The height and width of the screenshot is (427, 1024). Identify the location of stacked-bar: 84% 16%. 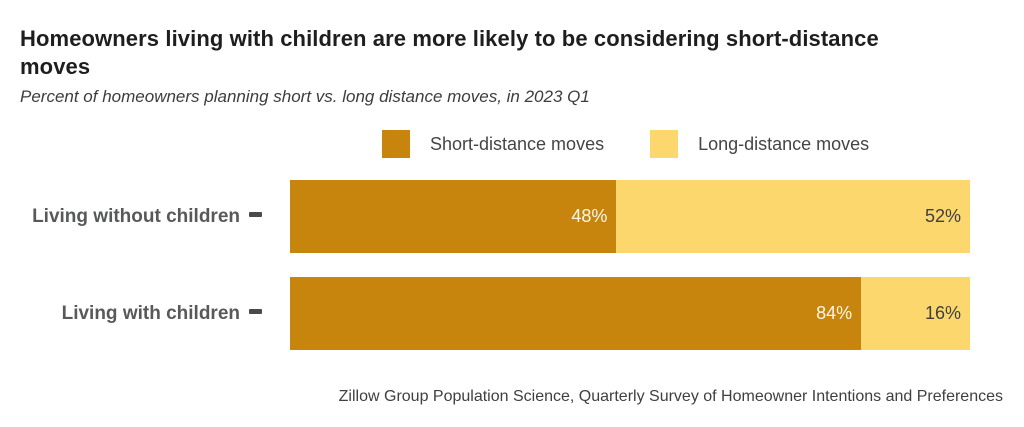
(630, 313).